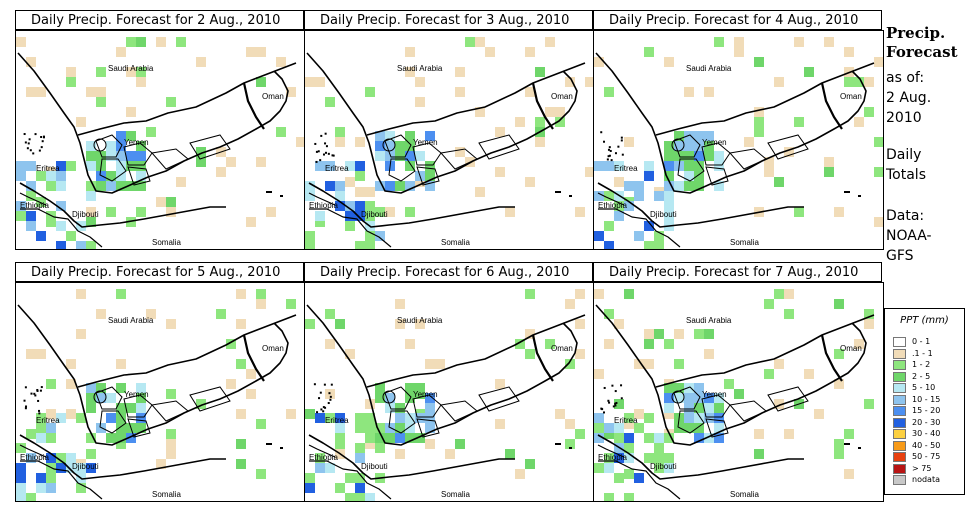 The width and height of the screenshot is (971, 521). What do you see at coordinates (926, 422) in the screenshot?
I see `legend-label: 20 - 30` at bounding box center [926, 422].